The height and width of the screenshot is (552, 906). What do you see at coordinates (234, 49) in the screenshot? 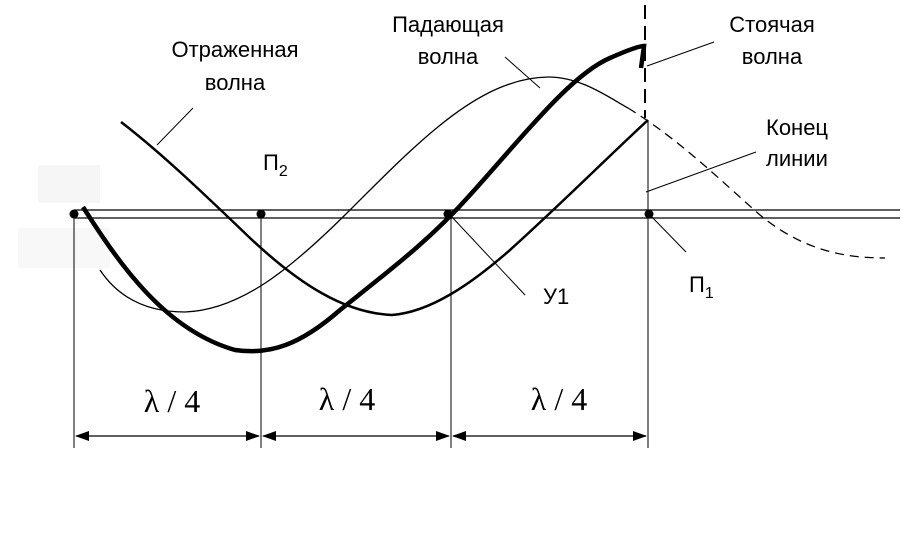
I see `reflected-wave-label-line1: Отраженная` at bounding box center [234, 49].